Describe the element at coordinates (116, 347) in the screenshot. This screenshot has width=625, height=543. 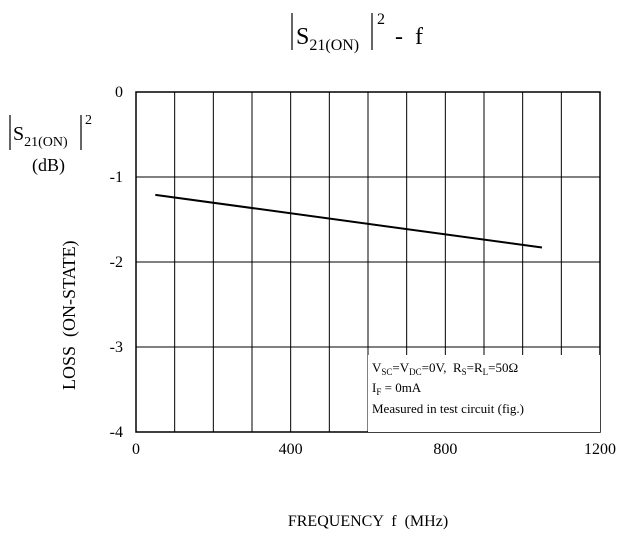
I see `y-tick-label: -3` at that location.